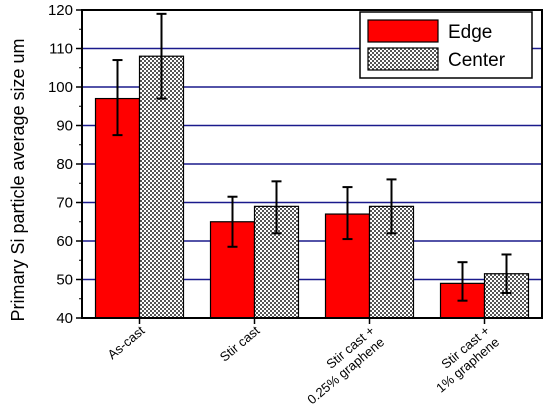  I want to click on y-tick-label: 80, so click(64, 164).